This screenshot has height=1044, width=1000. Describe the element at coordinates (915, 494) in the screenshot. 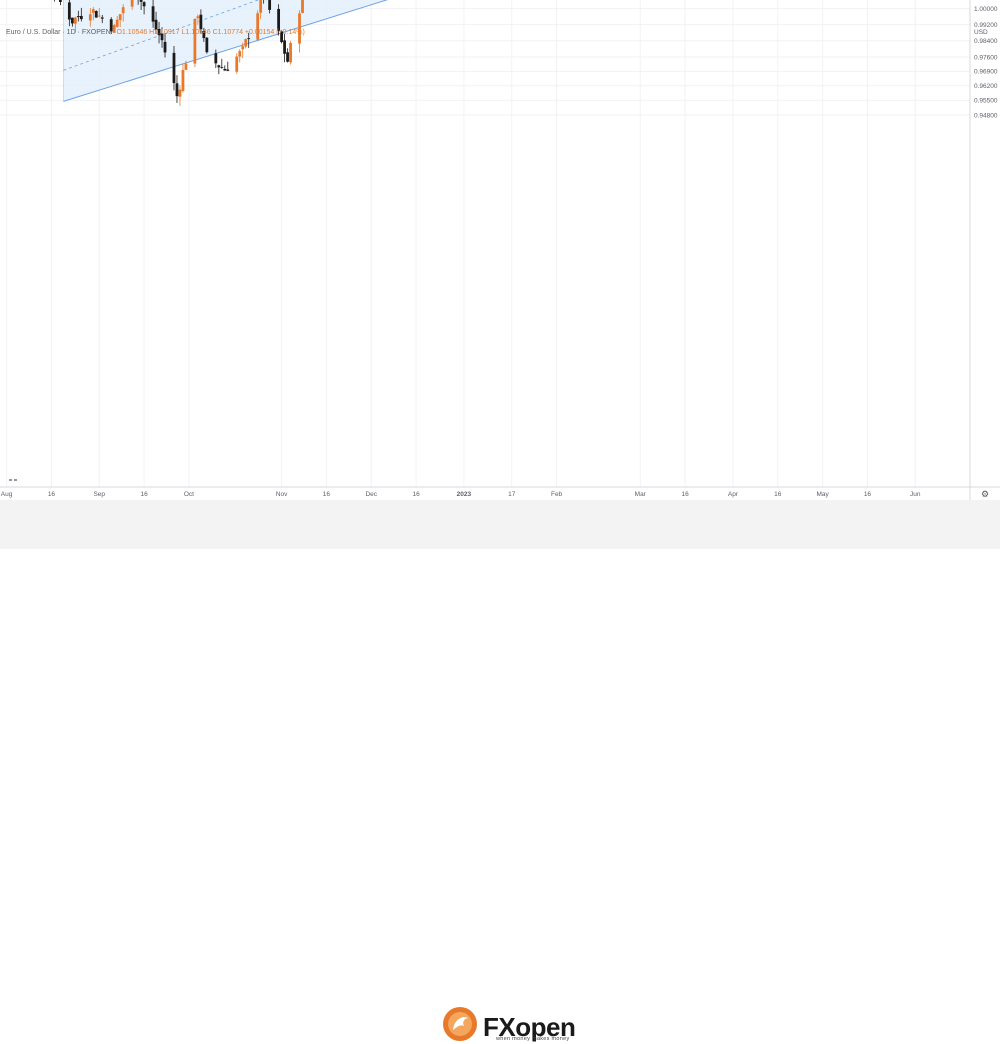

I see `time-tick-label: Jun` at that location.